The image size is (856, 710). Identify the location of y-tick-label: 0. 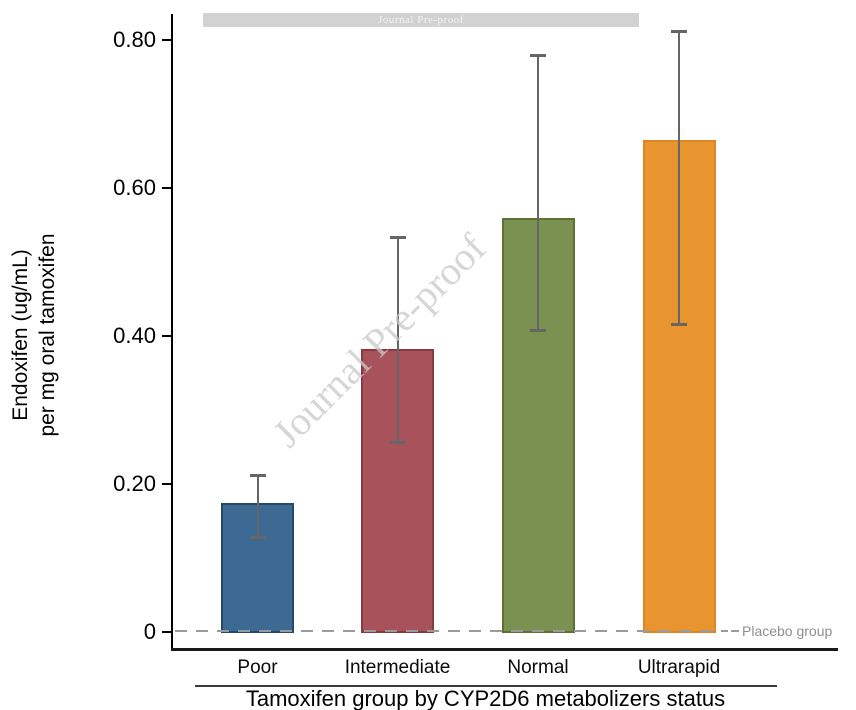
(149, 631).